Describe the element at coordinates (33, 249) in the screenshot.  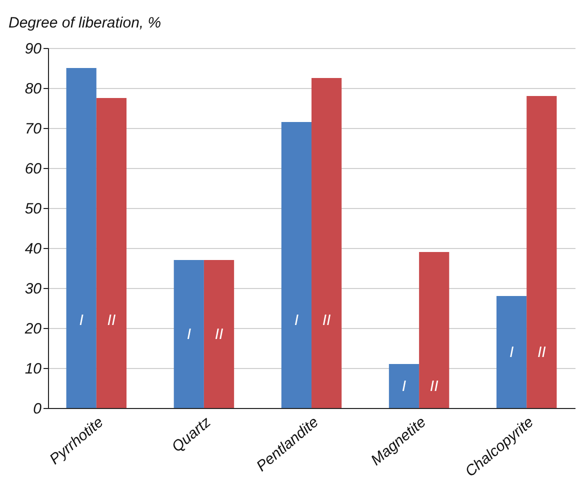
I see `y-tick-label: 40` at that location.